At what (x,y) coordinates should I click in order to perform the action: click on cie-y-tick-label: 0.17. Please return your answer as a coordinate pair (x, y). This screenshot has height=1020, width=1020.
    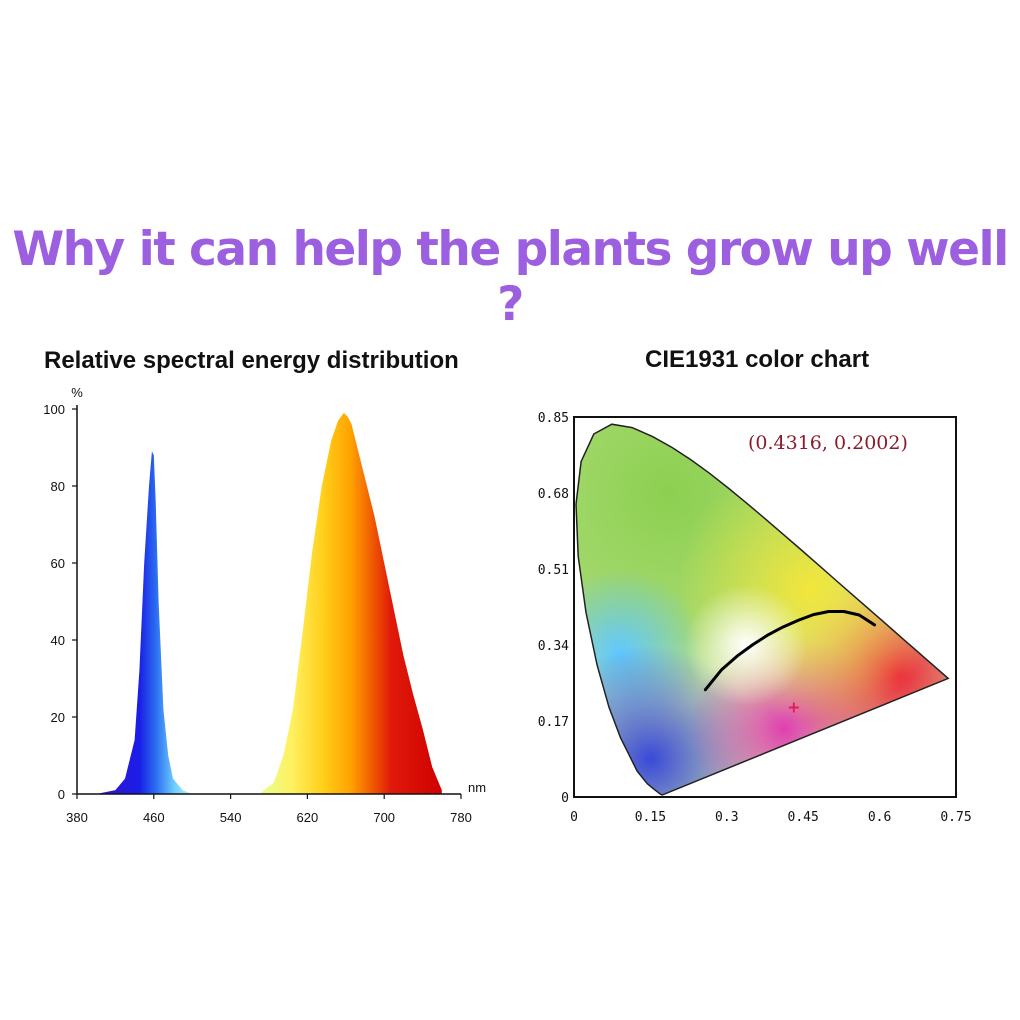
    Looking at the image, I should click on (553, 722).